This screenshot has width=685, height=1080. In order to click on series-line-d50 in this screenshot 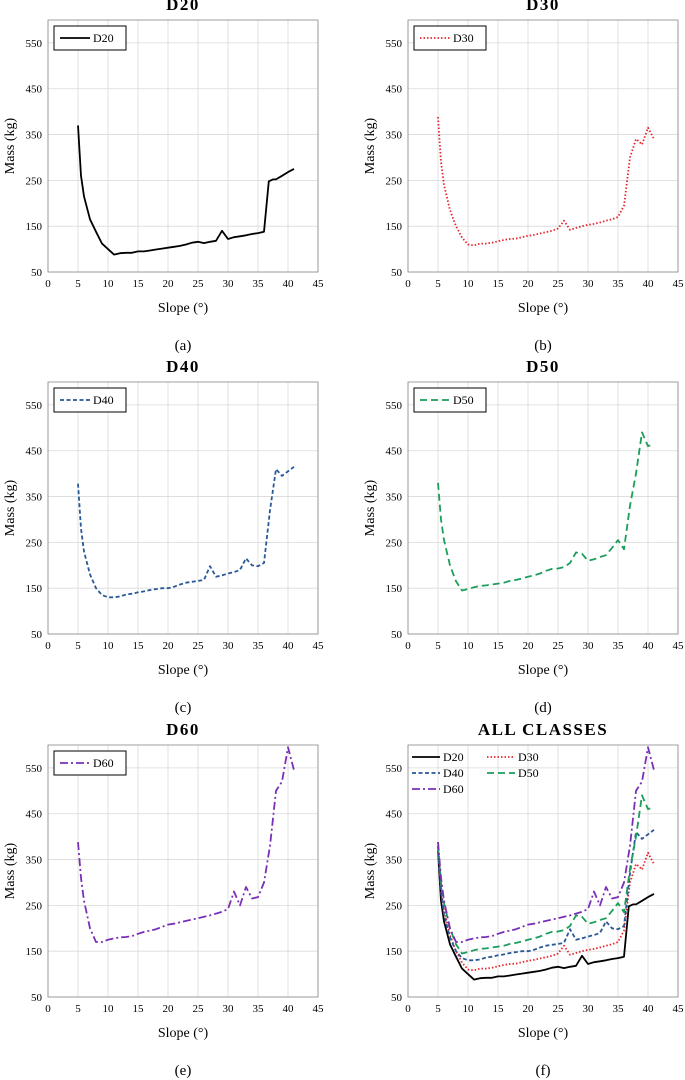, I will do `click(546, 511)`.